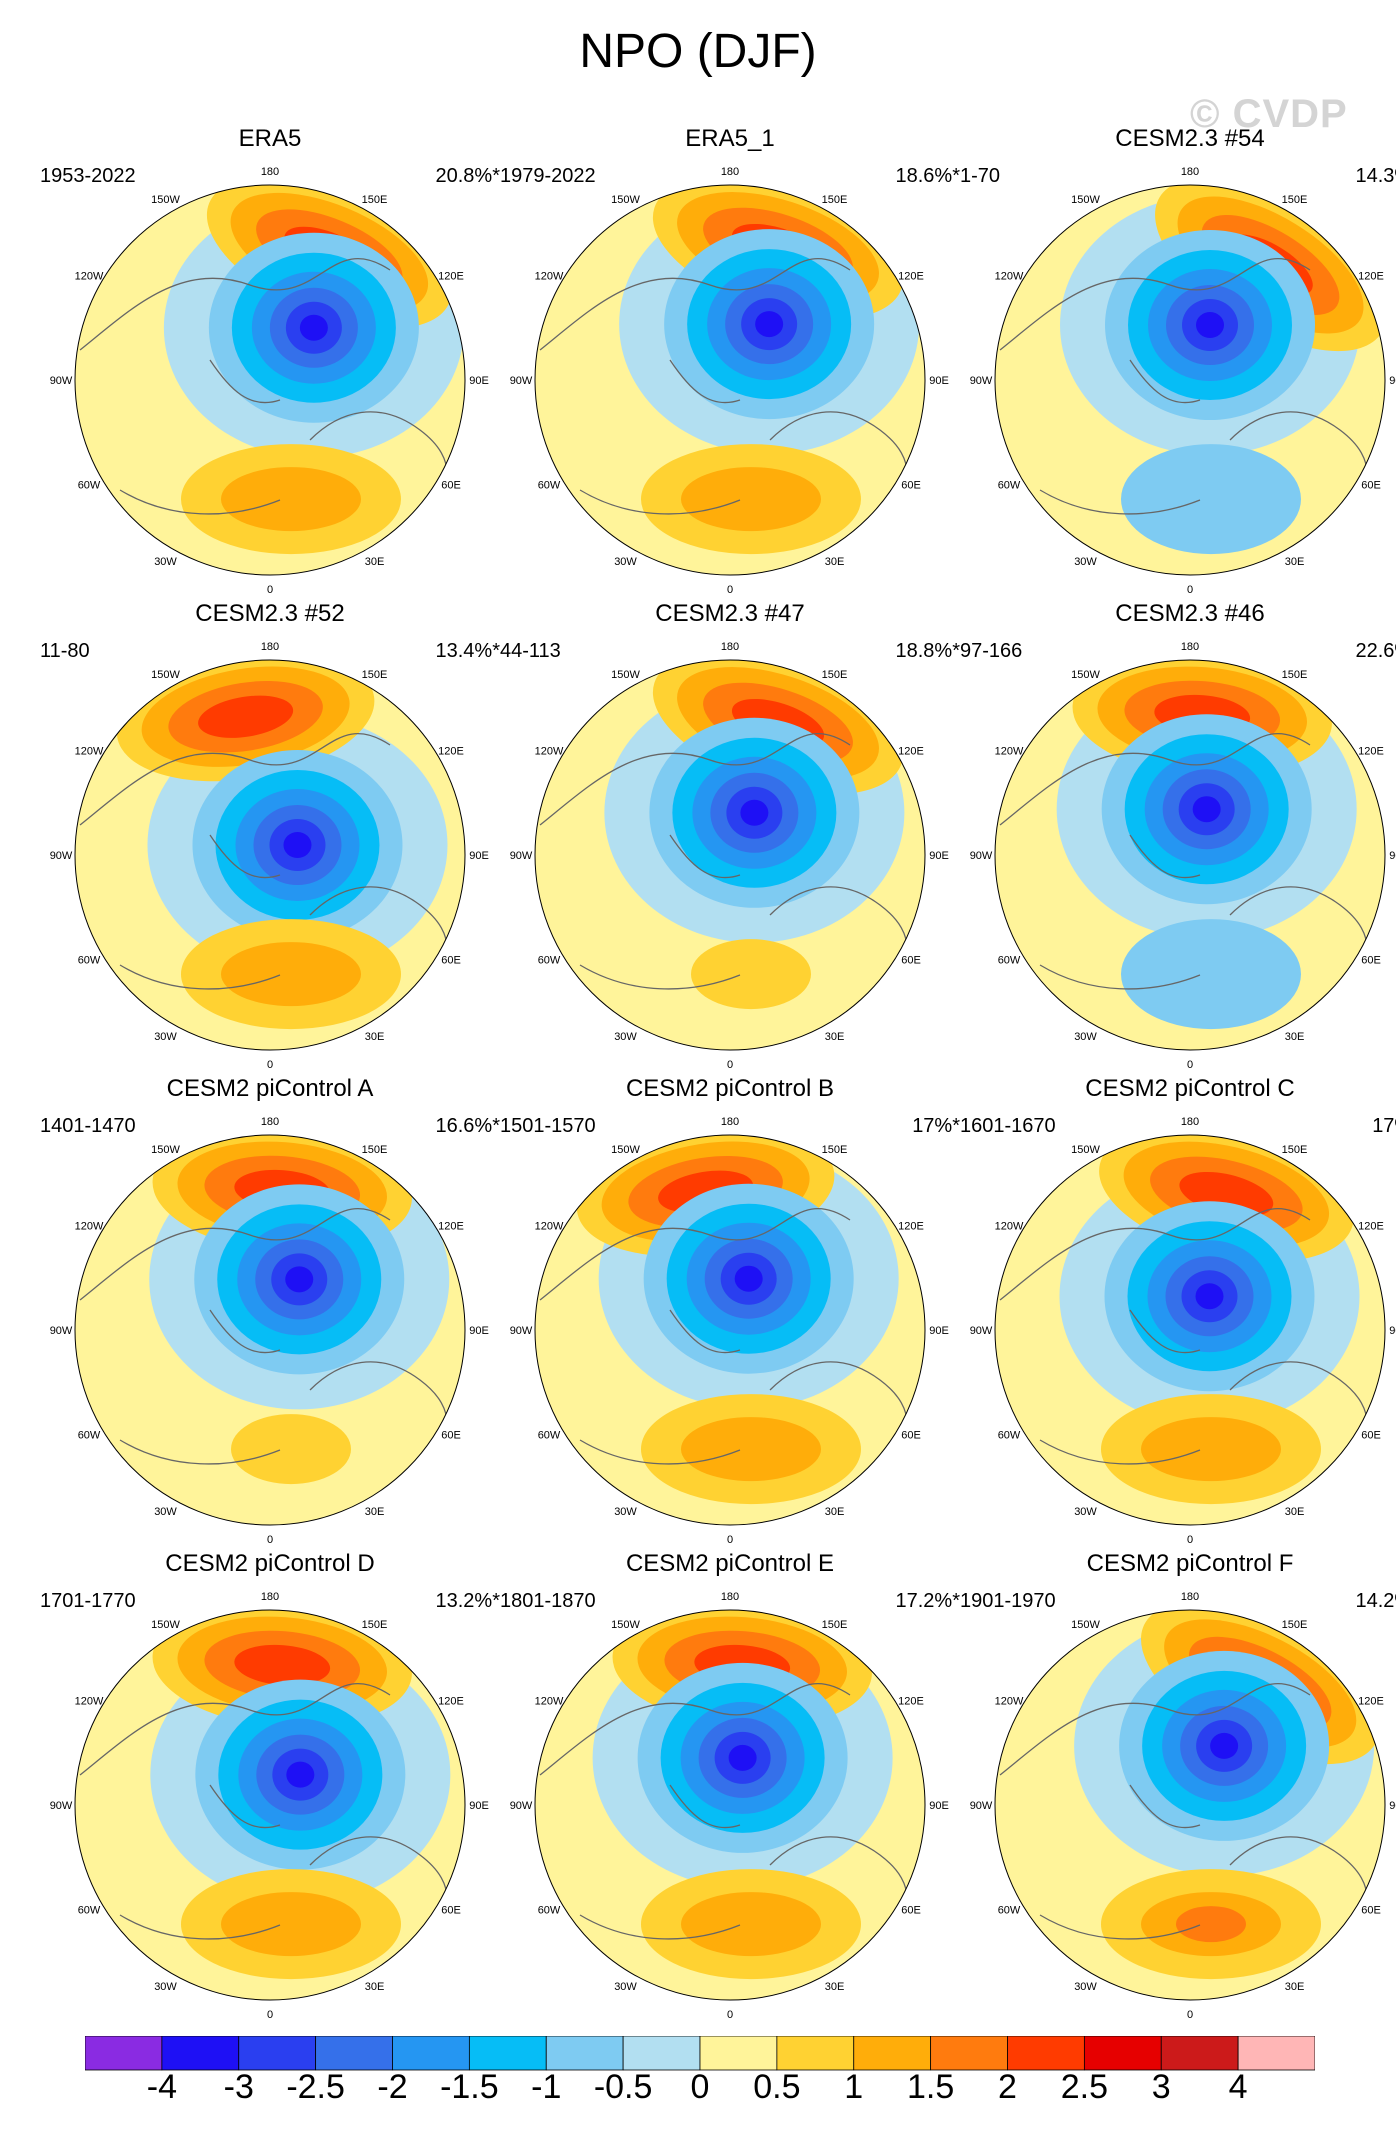 Image resolution: width=1396 pixels, height=2130 pixels. I want to click on panel-variance-percent: 14.3%*, so click(1375, 176).